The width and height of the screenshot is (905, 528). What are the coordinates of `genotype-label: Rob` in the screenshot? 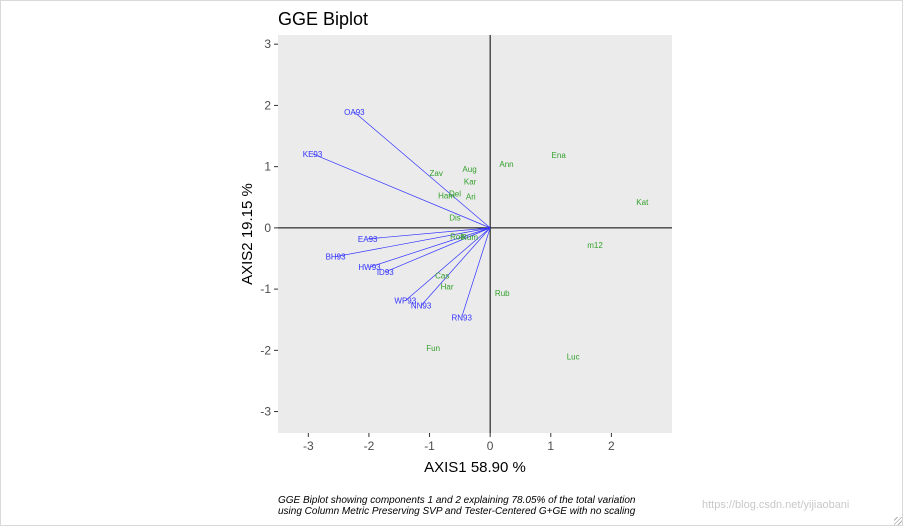 It's located at (457, 236).